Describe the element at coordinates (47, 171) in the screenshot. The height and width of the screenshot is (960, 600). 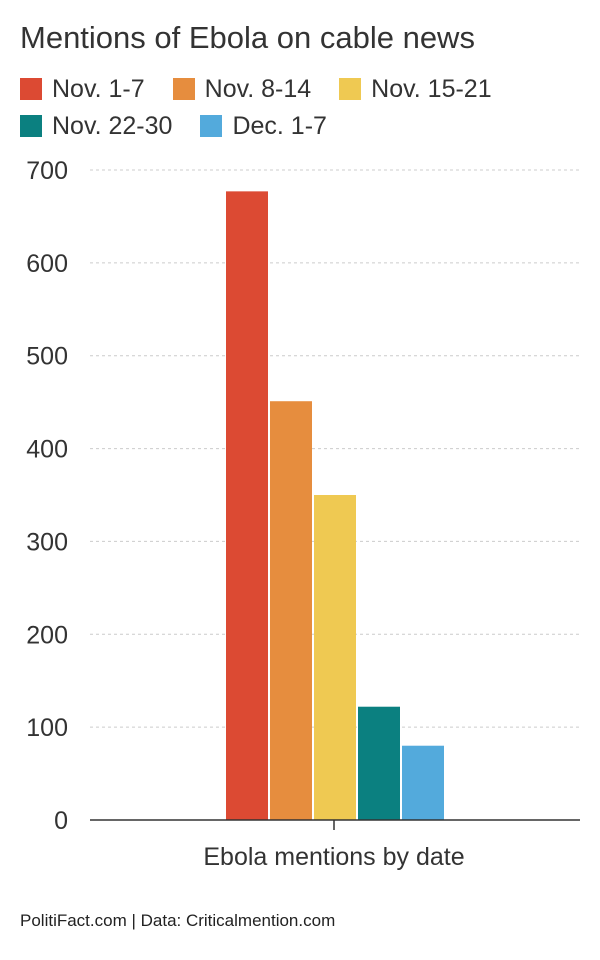
I see `y-tick-label: 700` at that location.